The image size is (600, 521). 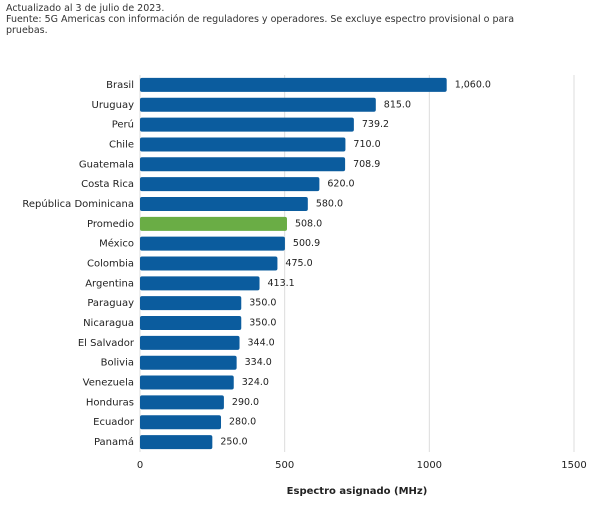 What do you see at coordinates (114, 422) in the screenshot?
I see `y-tick-label: Ecuador` at bounding box center [114, 422].